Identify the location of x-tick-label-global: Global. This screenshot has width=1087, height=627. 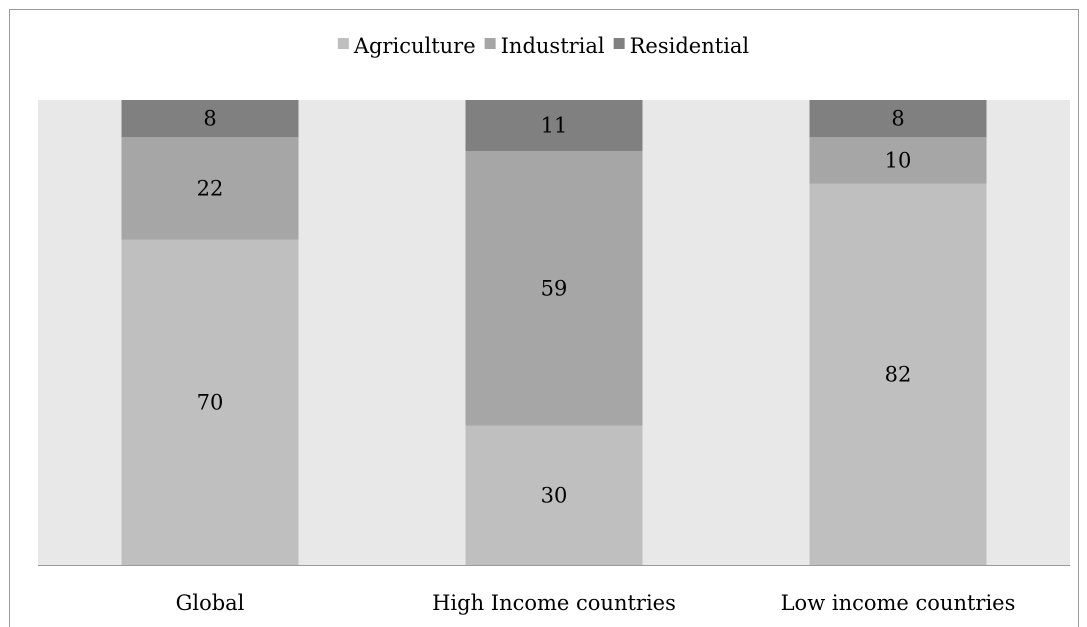
(210, 603).